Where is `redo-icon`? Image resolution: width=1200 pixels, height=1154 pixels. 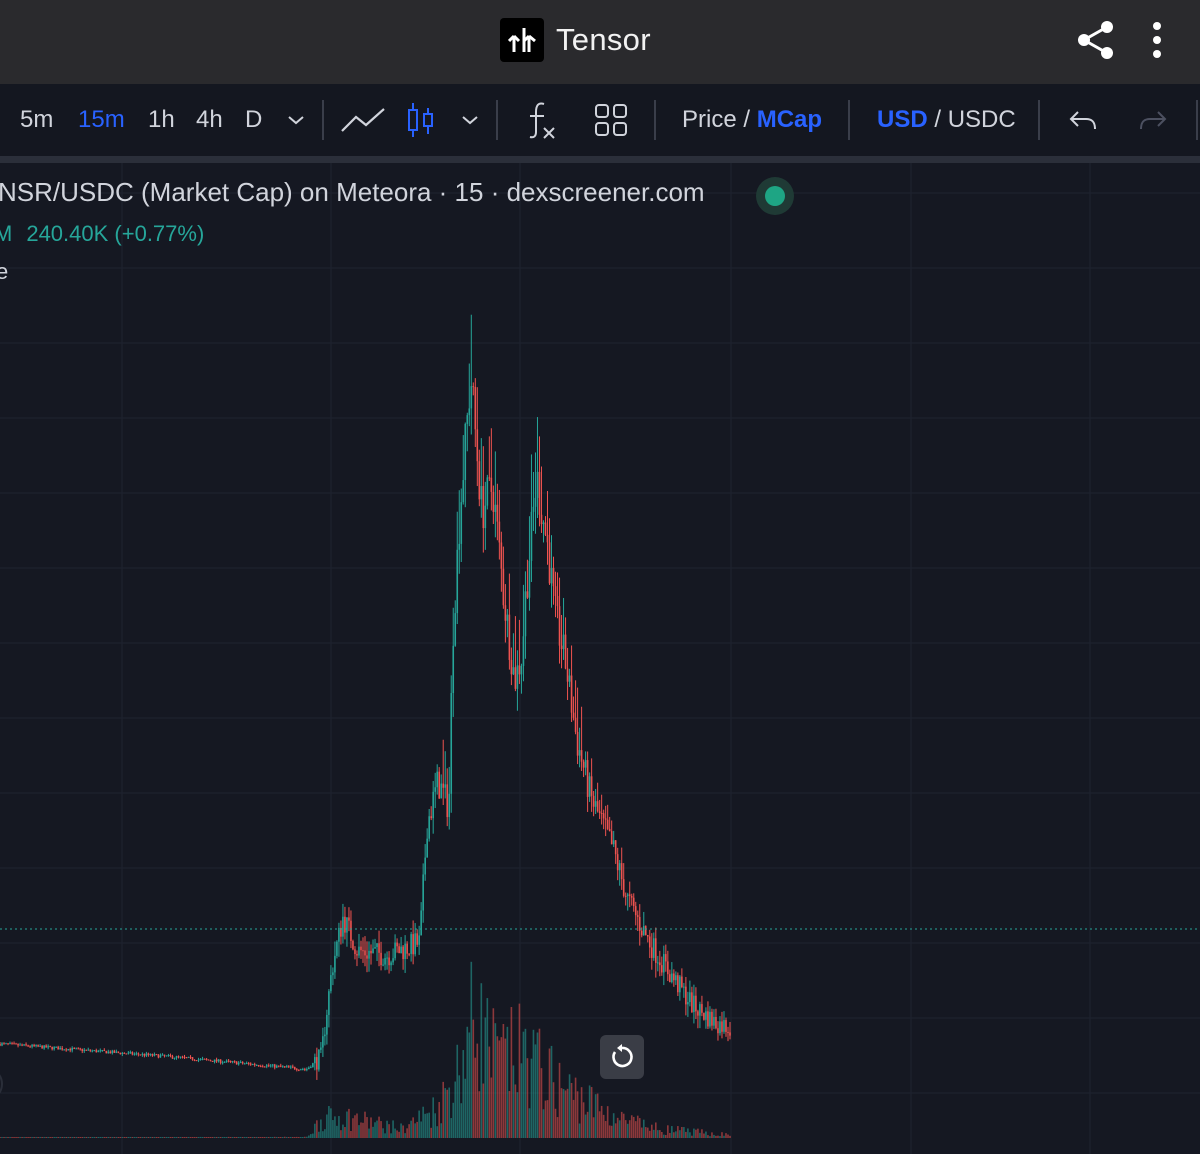 redo-icon is located at coordinates (1153, 120).